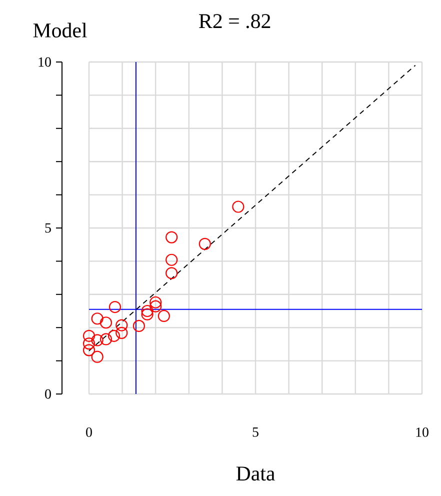 Image resolution: width=441 pixels, height=496 pixels. Describe the element at coordinates (422, 432) in the screenshot. I see `x-tick-label: 10` at that location.